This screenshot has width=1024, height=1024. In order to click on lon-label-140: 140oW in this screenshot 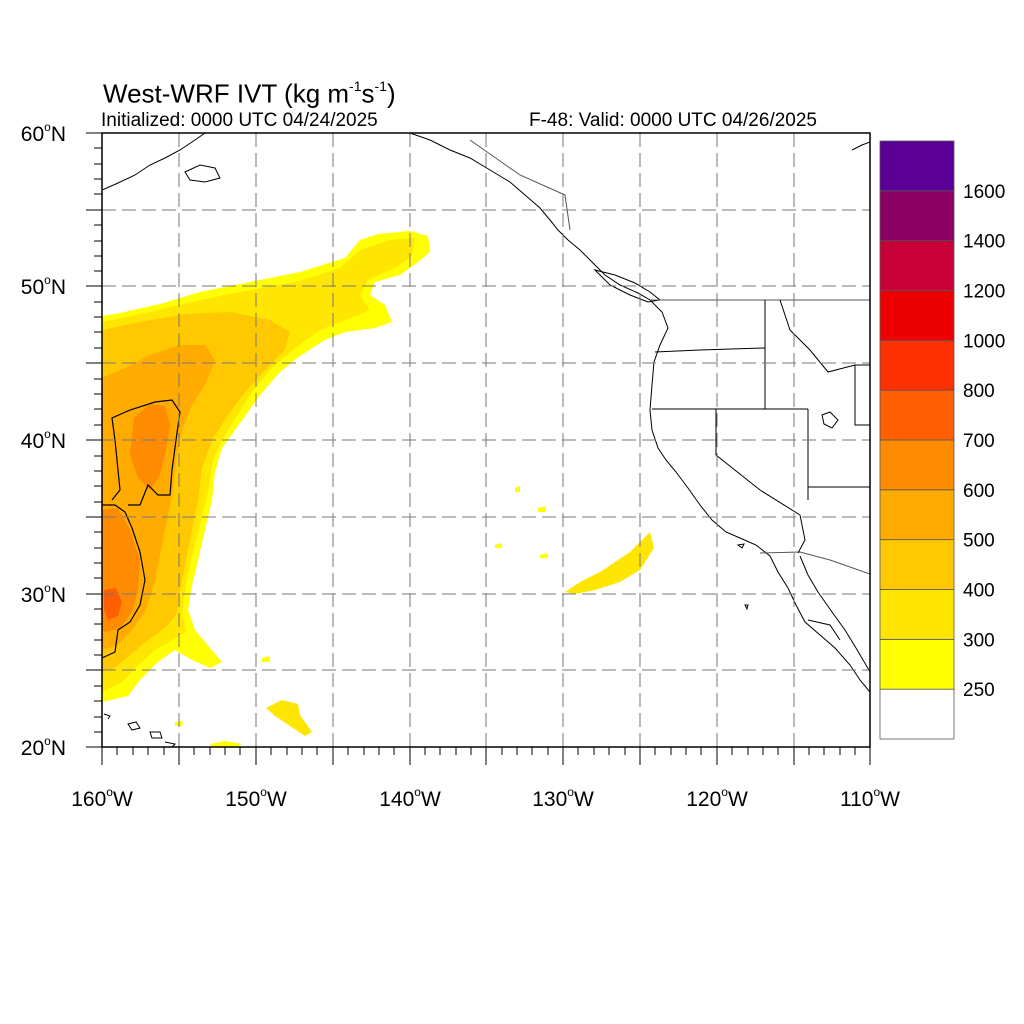, I will do `click(410, 798)`.